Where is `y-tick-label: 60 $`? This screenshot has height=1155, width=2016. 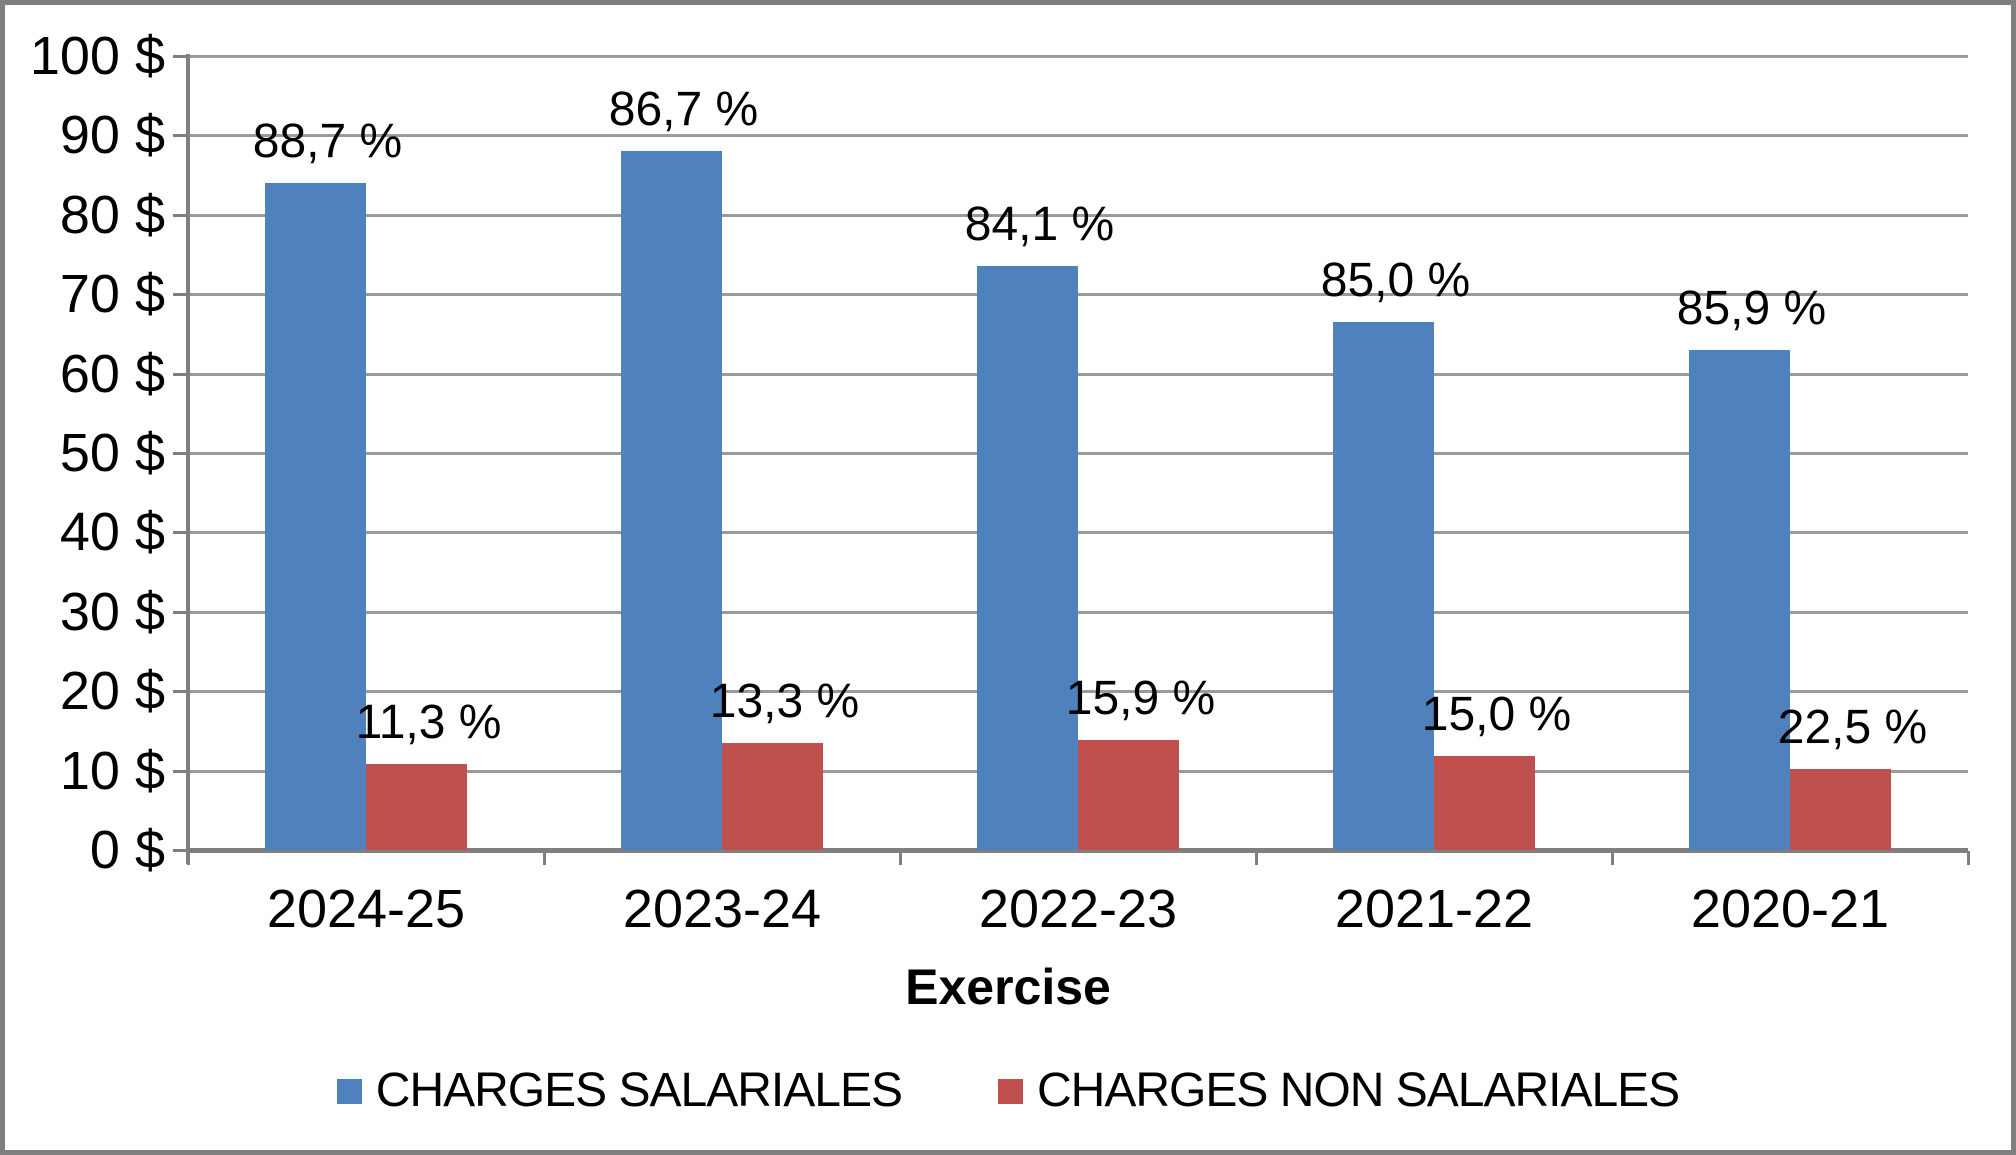
y-tick-label: 60 $ is located at coordinates (112, 373).